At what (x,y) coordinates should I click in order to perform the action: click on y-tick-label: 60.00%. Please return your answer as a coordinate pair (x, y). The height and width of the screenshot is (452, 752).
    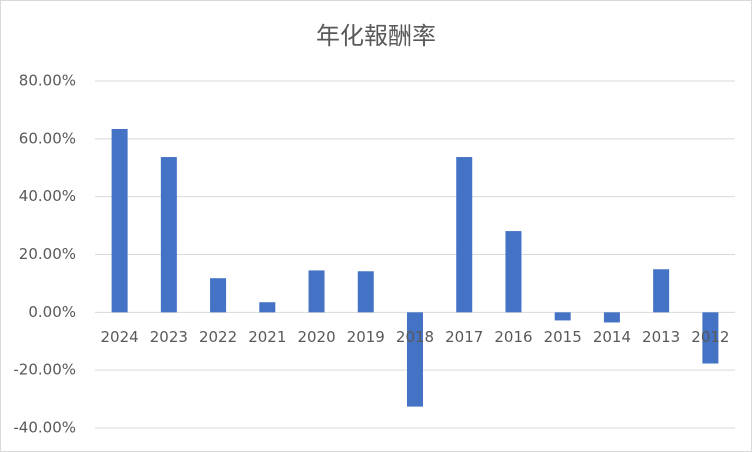
    Looking at the image, I should click on (47, 138).